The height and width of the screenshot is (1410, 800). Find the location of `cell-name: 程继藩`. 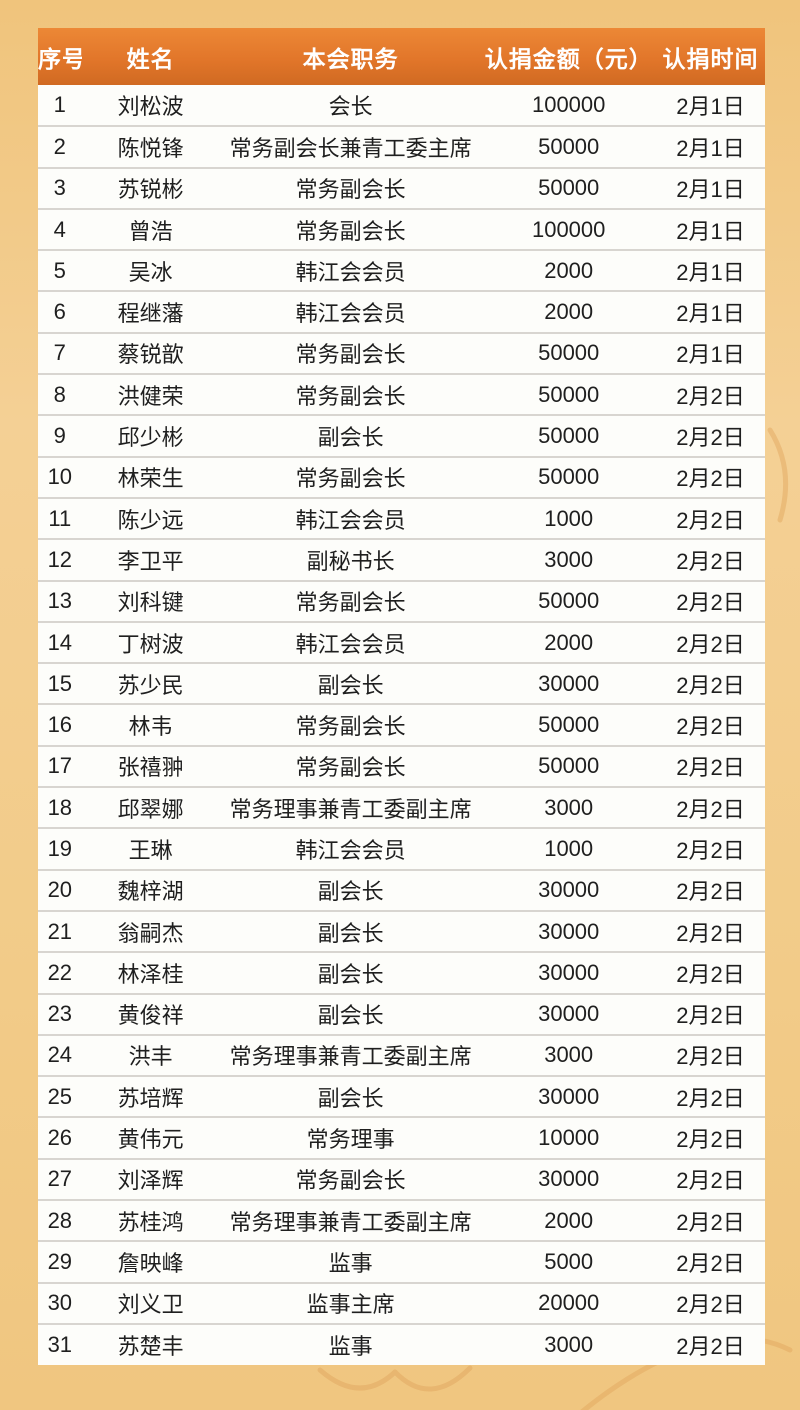

cell-name: 程继藩 is located at coordinates (150, 311).